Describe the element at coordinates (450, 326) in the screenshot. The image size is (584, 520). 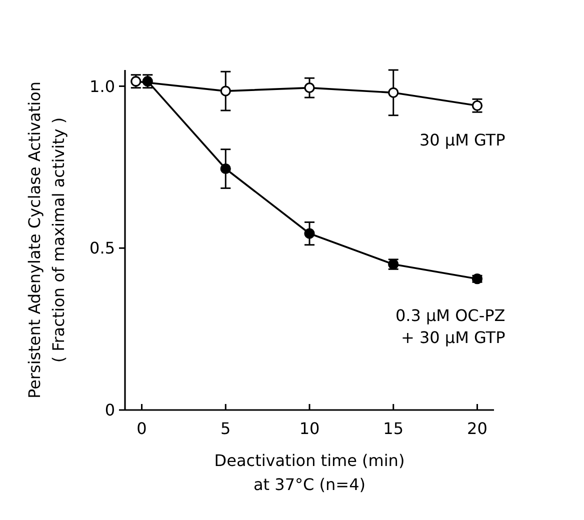
I see `text: 0.3 μM OC-PZ + 30 μM GTP` at that location.